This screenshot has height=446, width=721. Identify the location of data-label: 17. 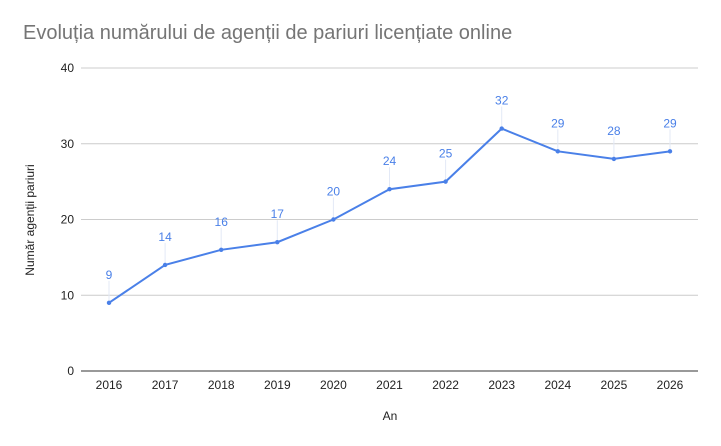
(278, 214).